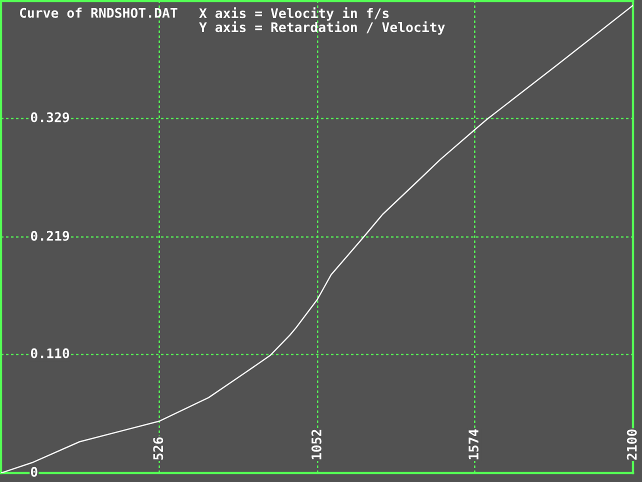 This screenshot has width=642, height=482. I want to click on y-tick-label: 0, so click(34, 471).